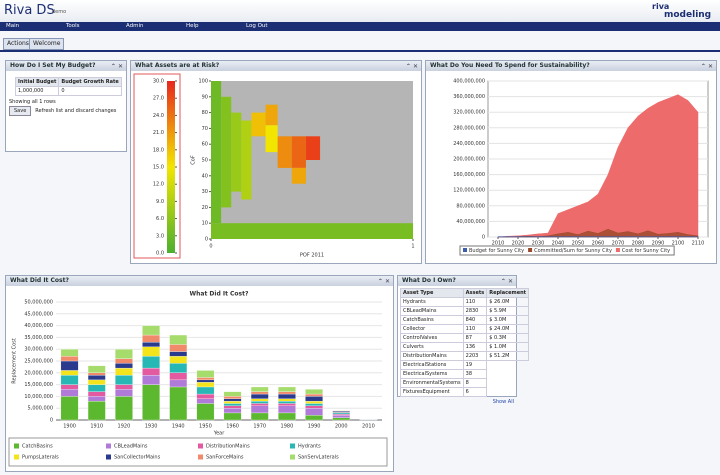 The image size is (720, 475). Describe the element at coordinates (38, 397) in the screenshot. I see `y-tick-label: 10,000,000` at that location.